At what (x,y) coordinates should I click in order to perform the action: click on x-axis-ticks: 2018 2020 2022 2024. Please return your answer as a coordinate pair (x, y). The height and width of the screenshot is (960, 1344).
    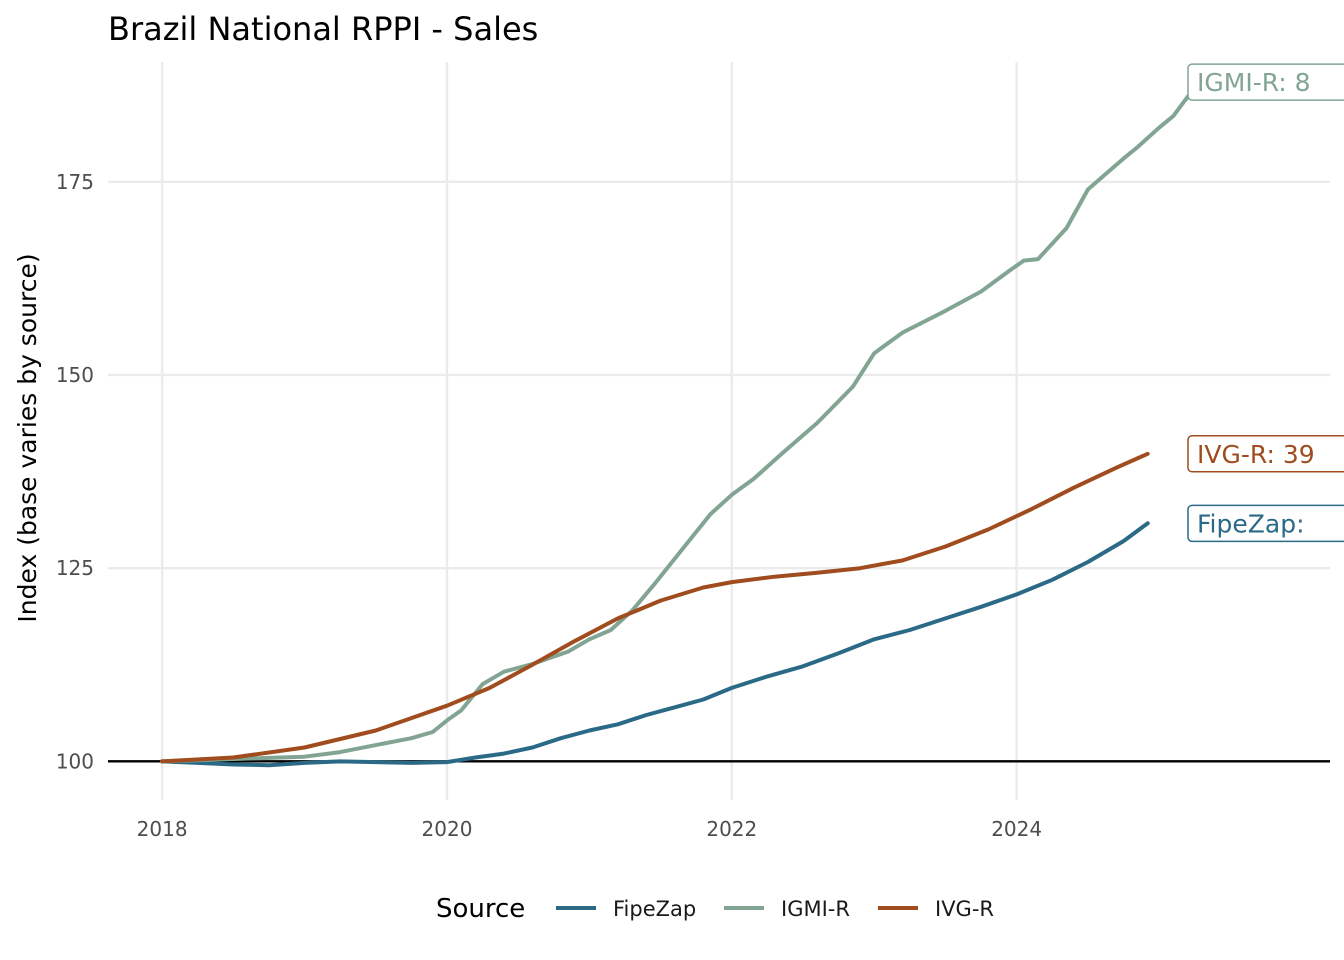
    Looking at the image, I should click on (589, 829).